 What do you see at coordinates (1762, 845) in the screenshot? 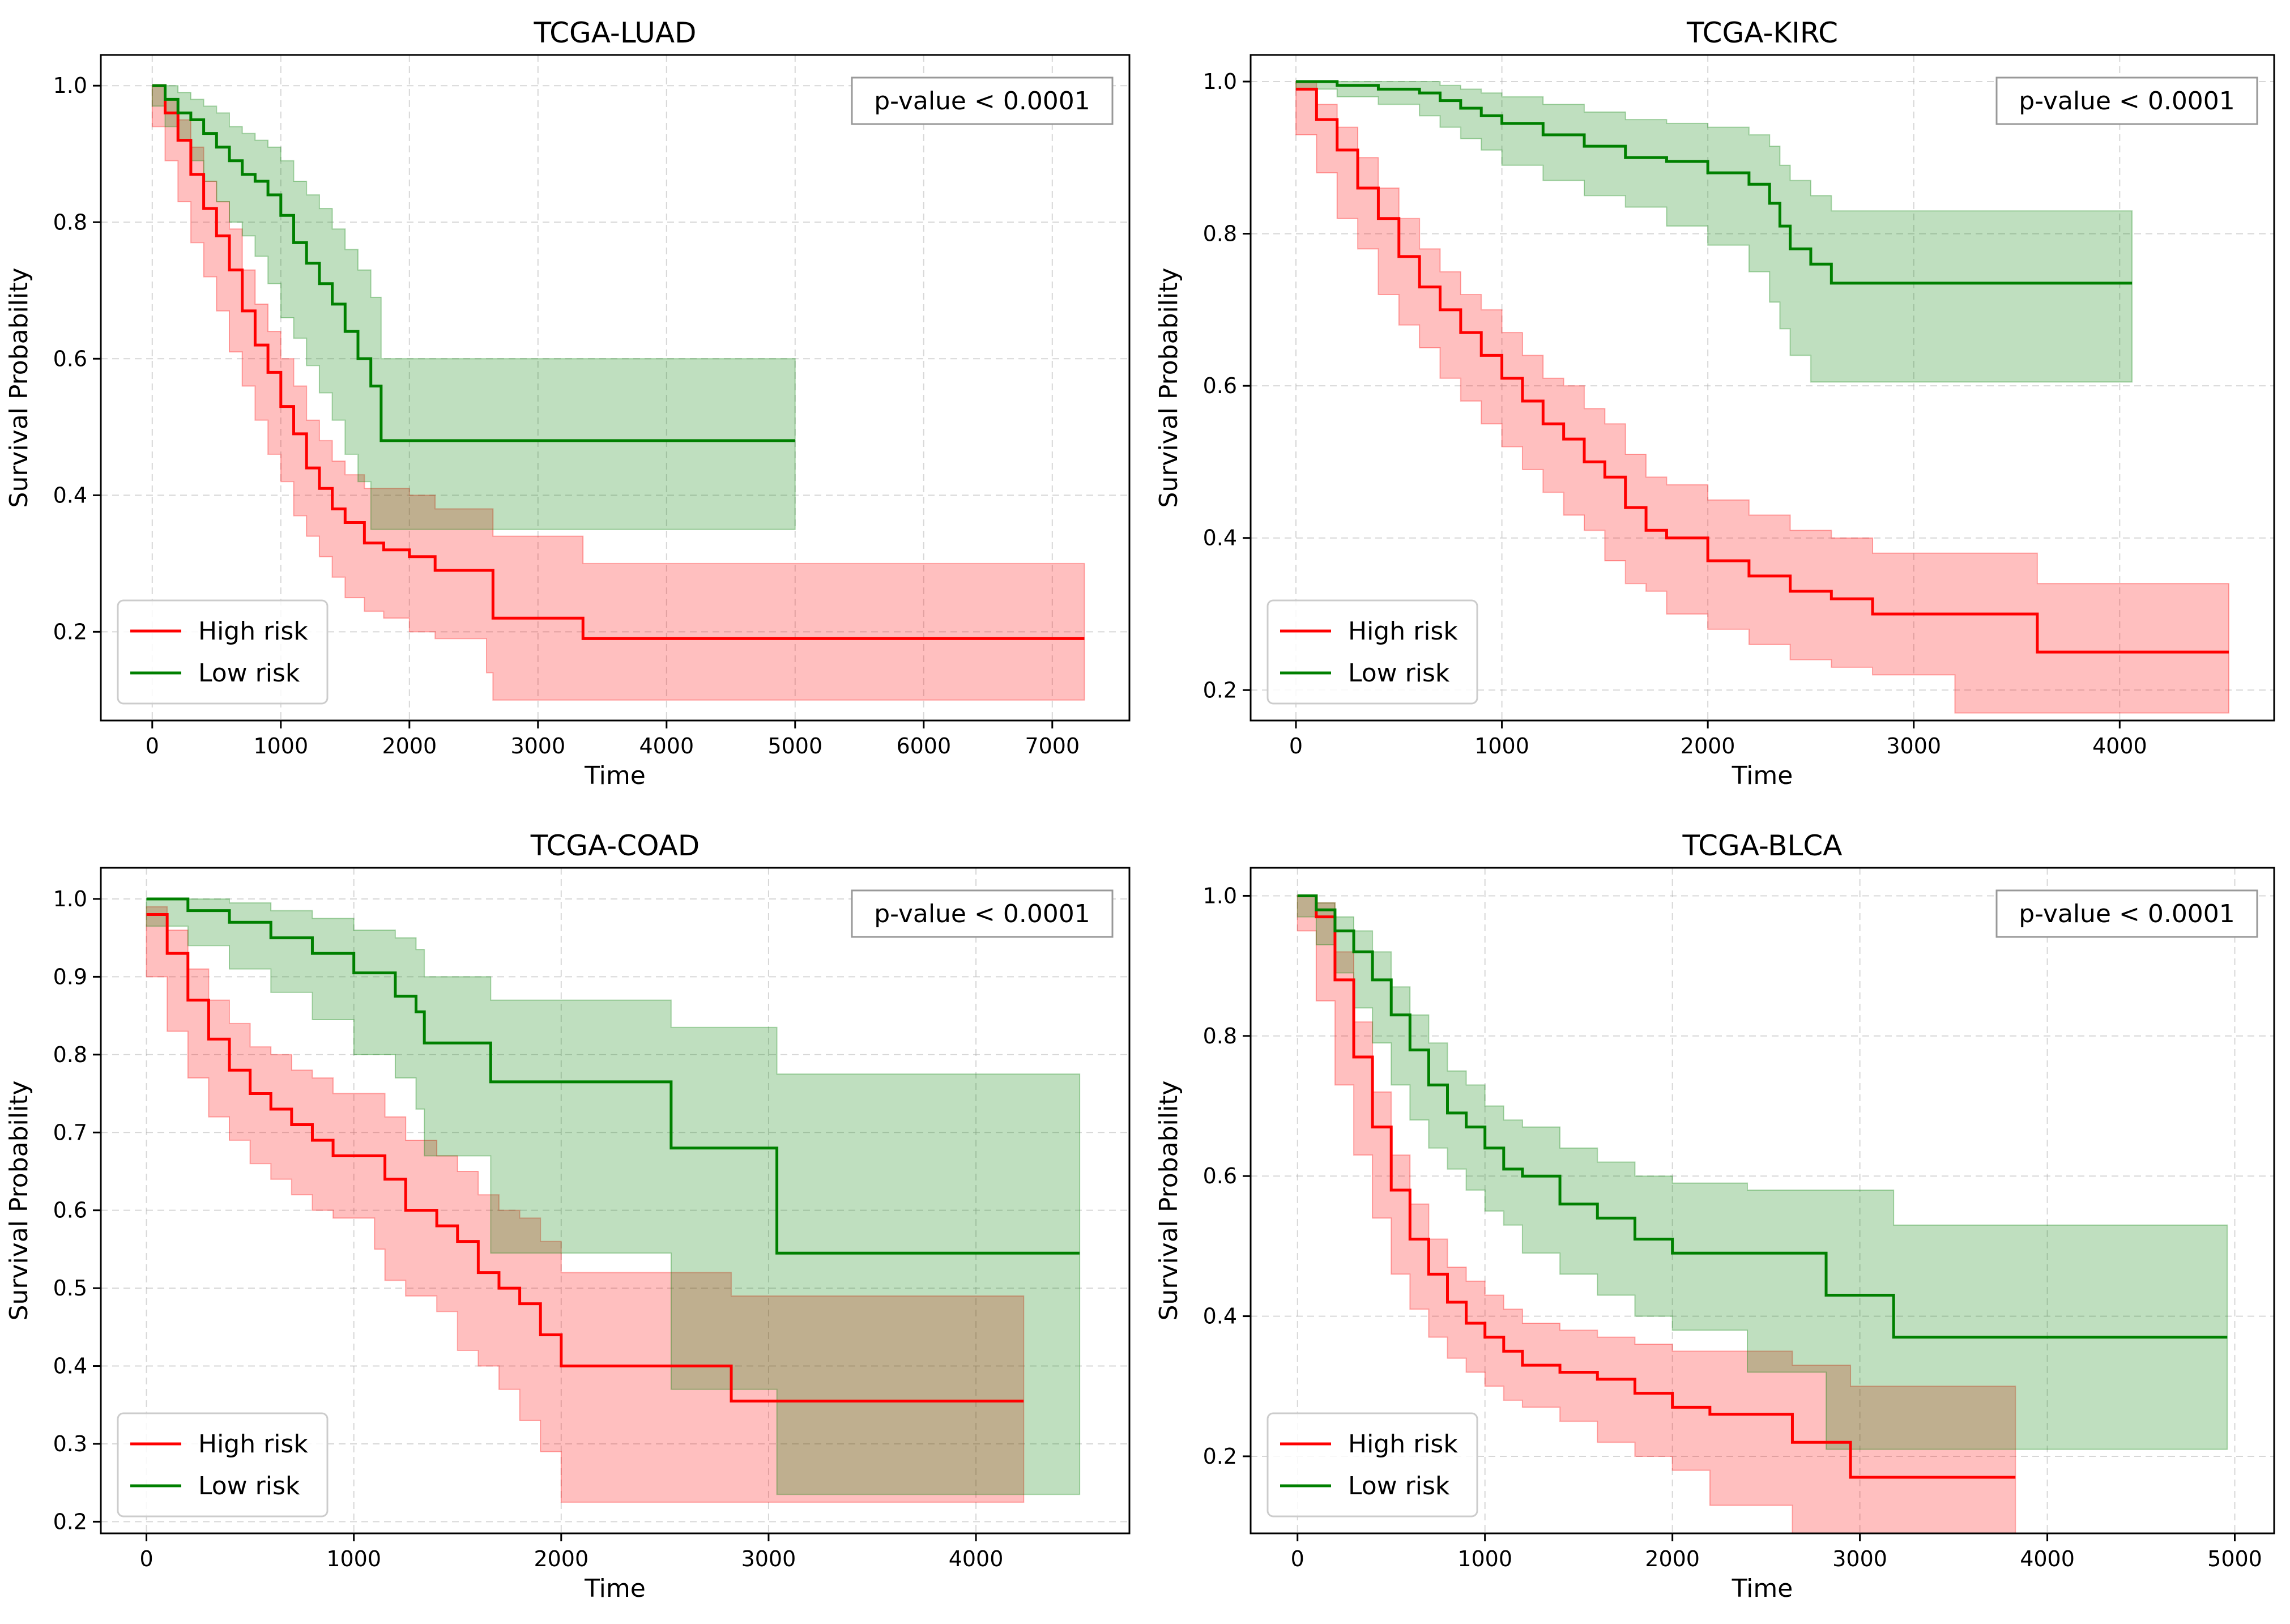
I see `chart-title: TCGA-BLCA` at bounding box center [1762, 845].